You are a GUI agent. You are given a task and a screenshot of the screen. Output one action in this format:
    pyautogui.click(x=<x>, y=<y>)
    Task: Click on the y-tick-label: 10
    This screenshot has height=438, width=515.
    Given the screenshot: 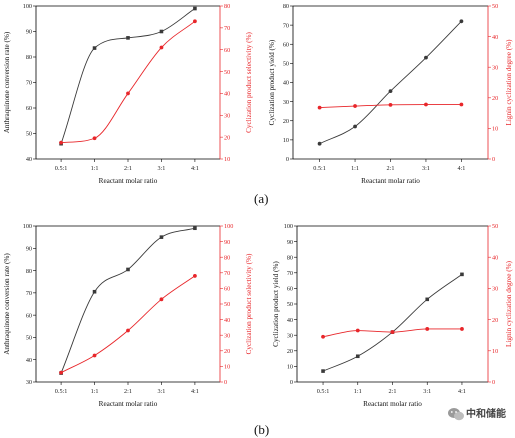 What is the action you would take?
    pyautogui.click(x=290, y=367)
    